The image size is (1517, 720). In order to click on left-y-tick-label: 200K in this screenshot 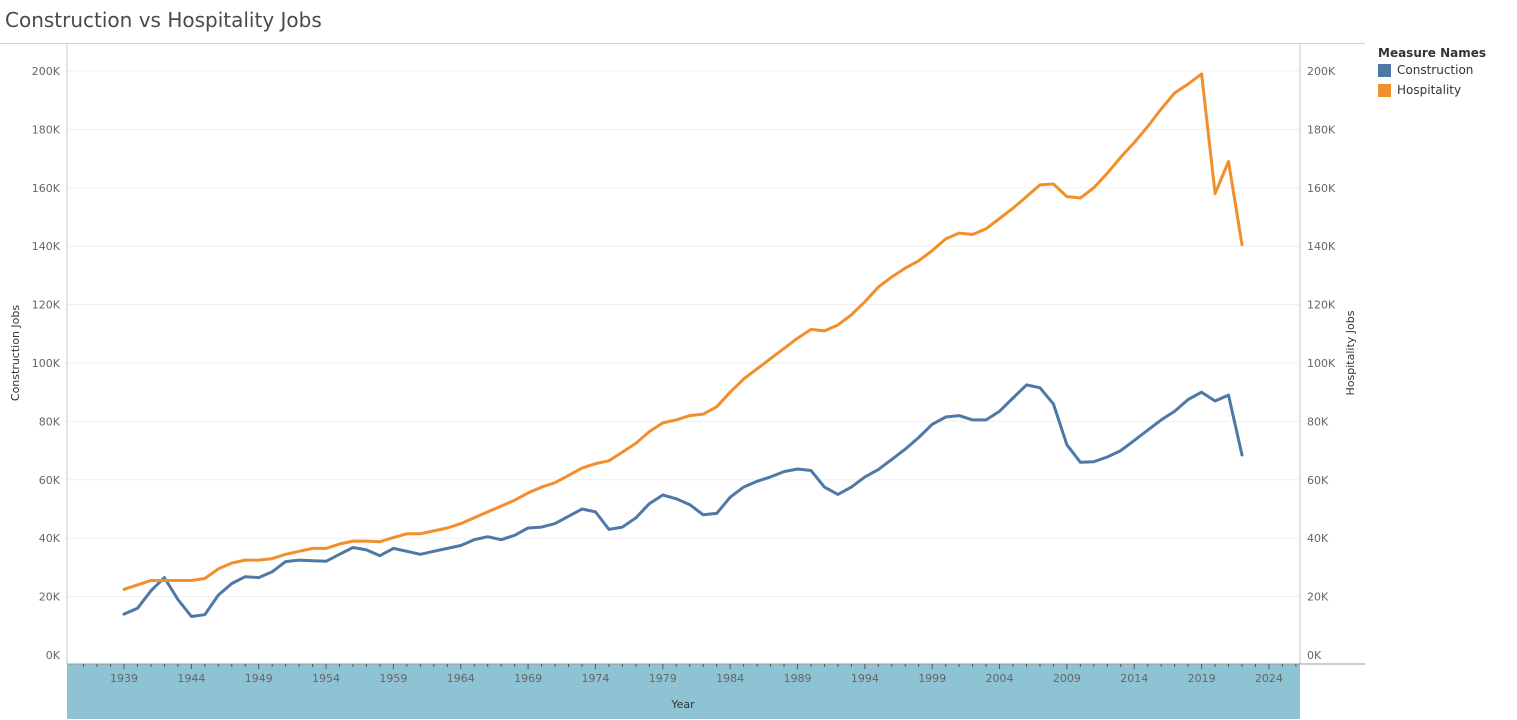, I will do `click(46, 71)`.